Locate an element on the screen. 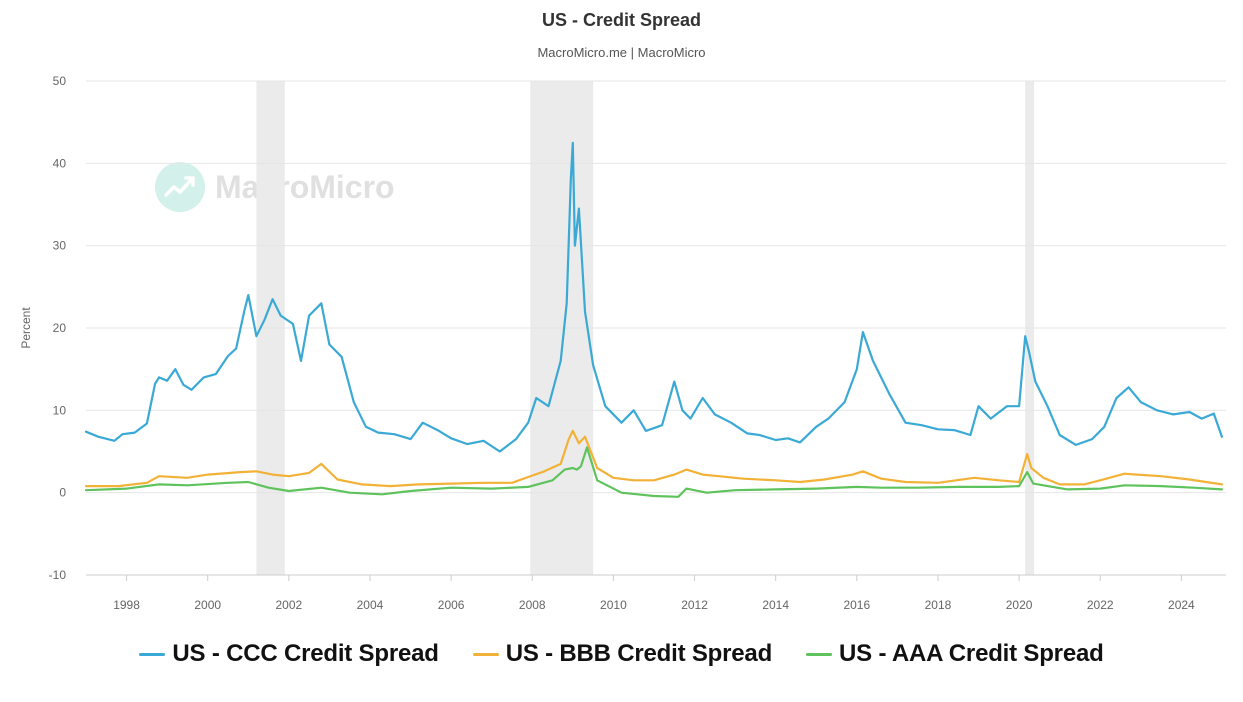 The width and height of the screenshot is (1243, 702). x-tick-label-2006: 2006 is located at coordinates (451, 605).